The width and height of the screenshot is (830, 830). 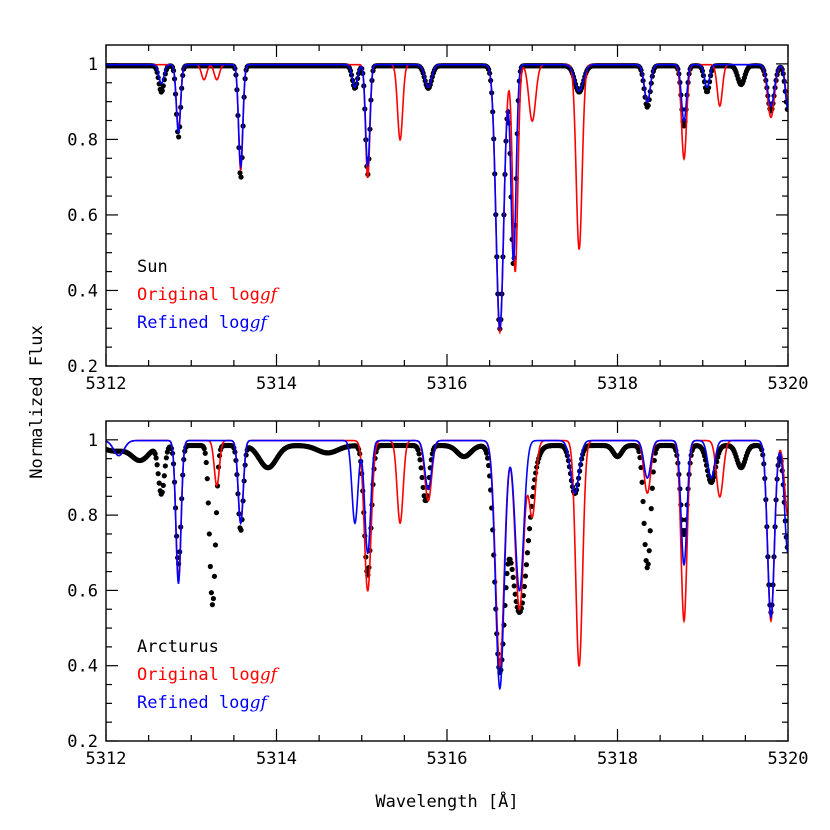 I want to click on legend-entry: Sun, so click(x=152, y=267).